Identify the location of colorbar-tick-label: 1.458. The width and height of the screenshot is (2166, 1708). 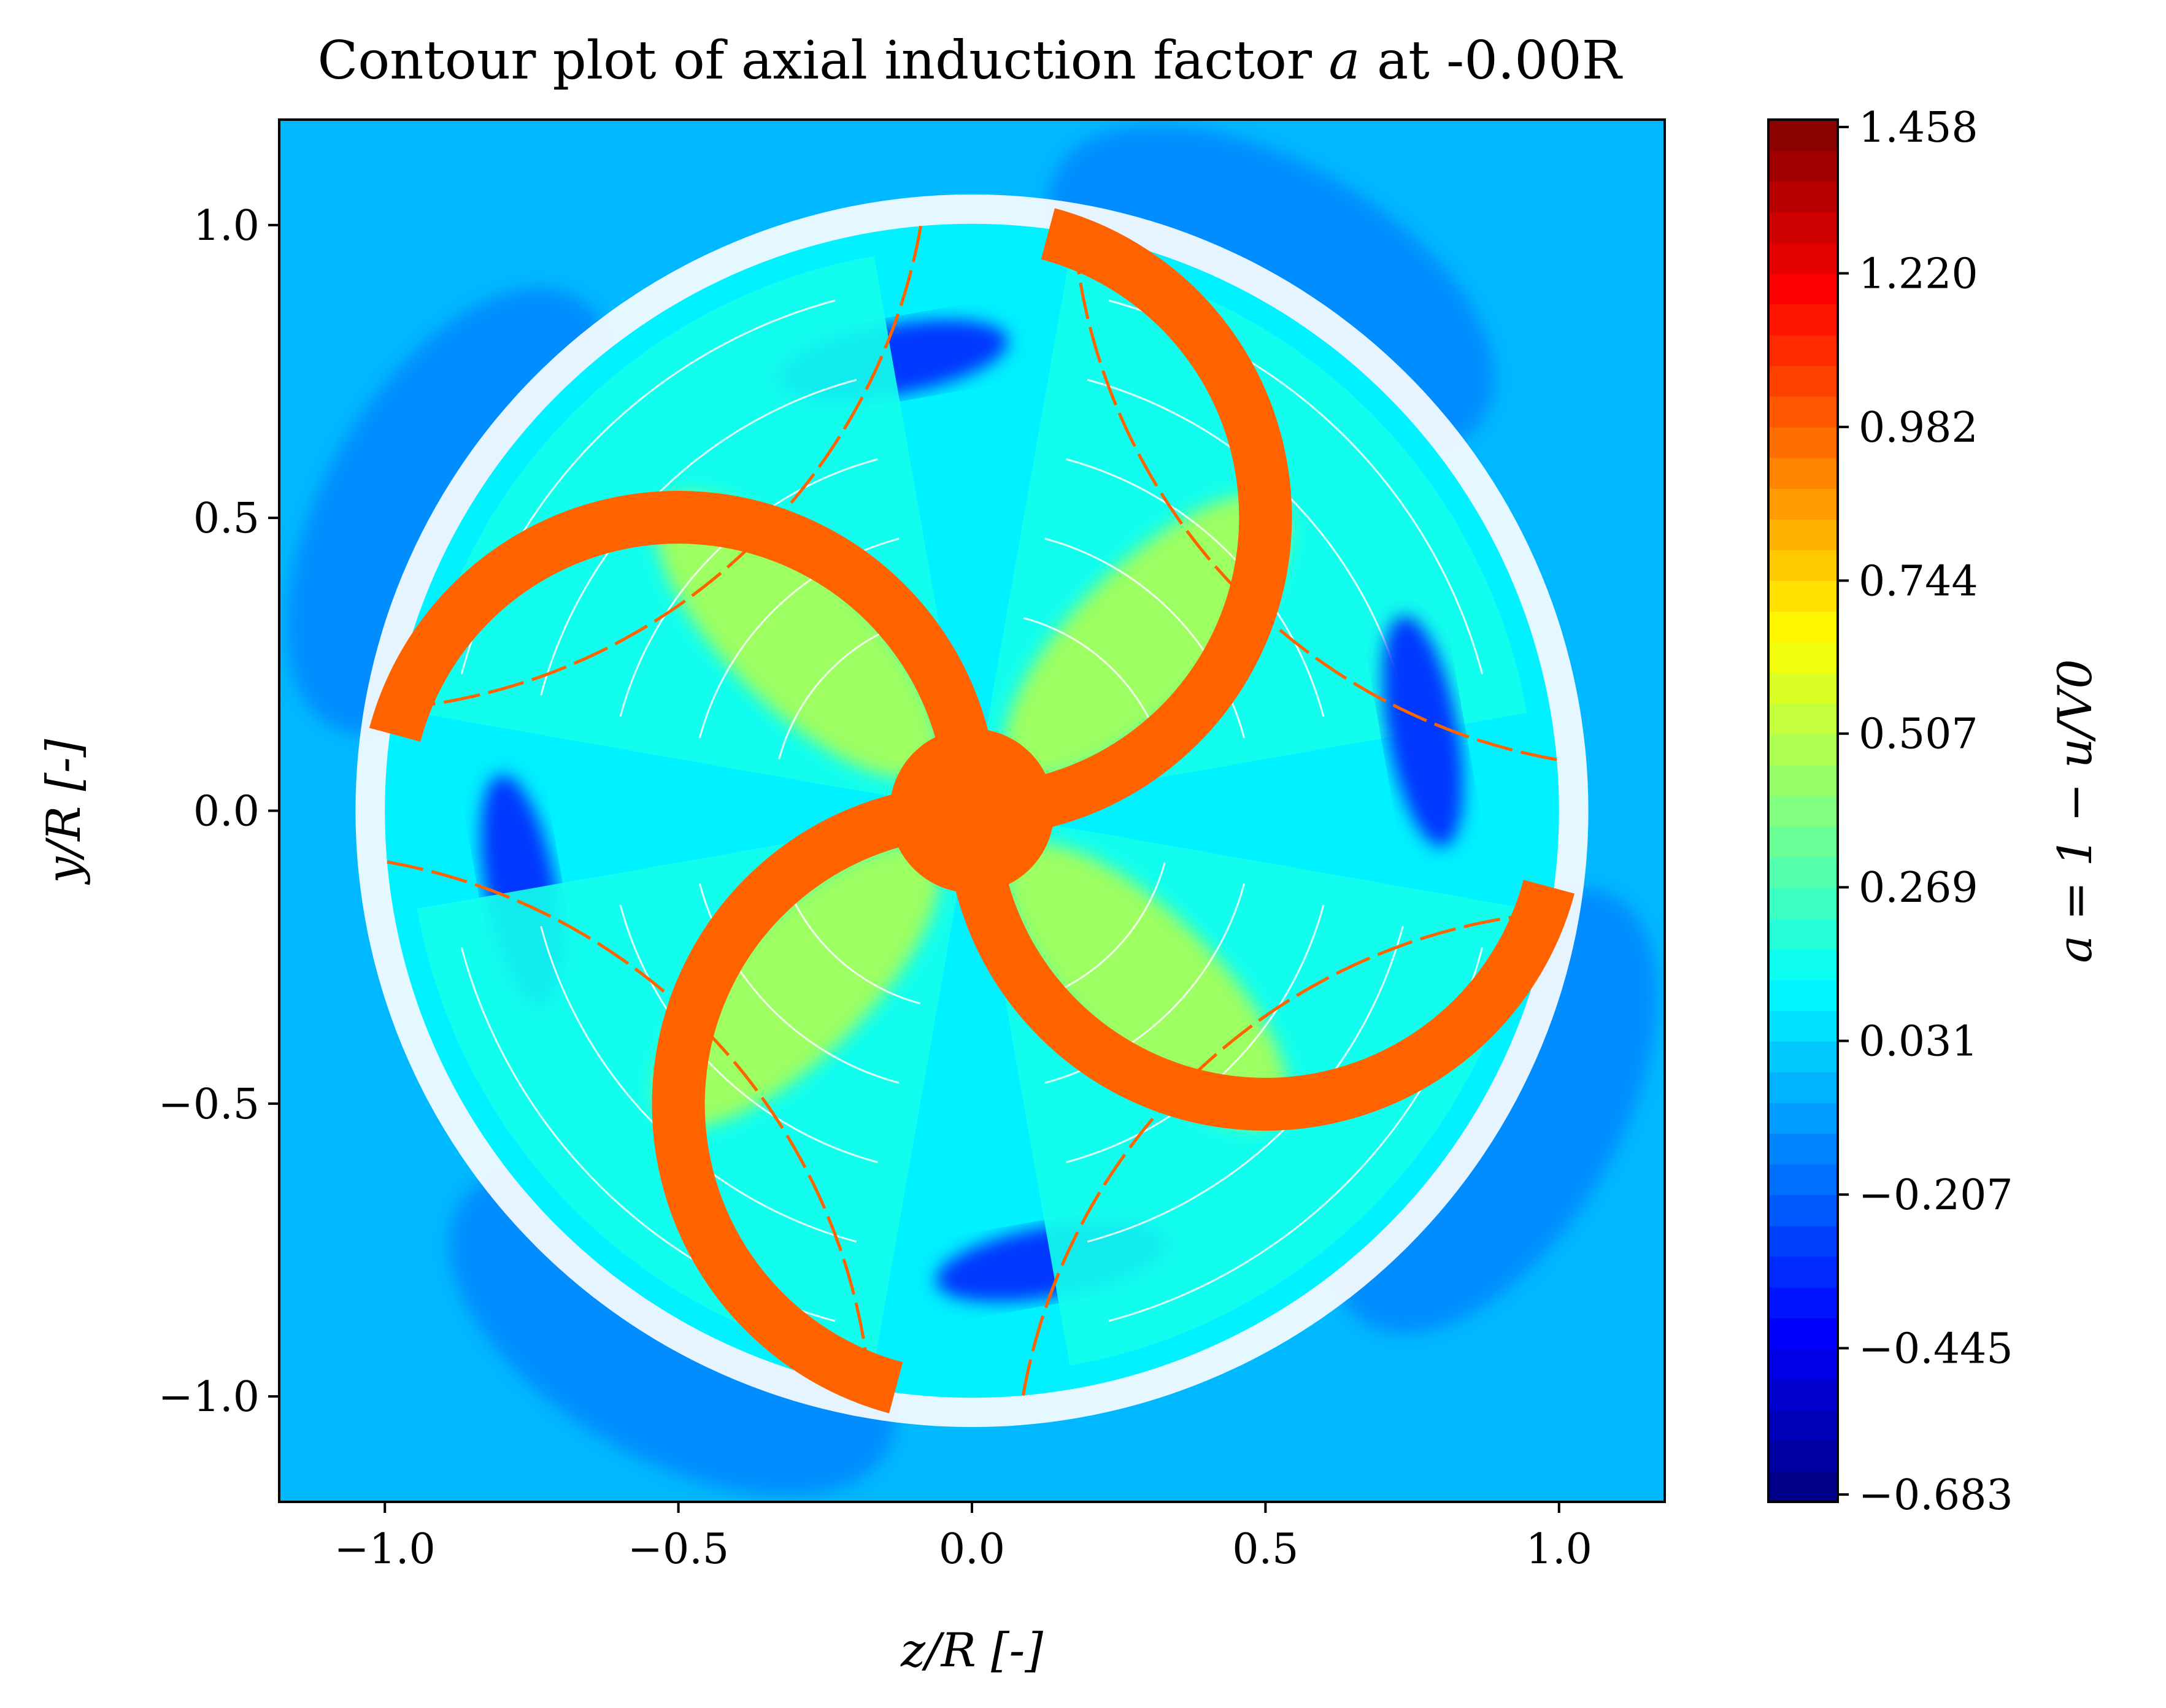
(1919, 128).